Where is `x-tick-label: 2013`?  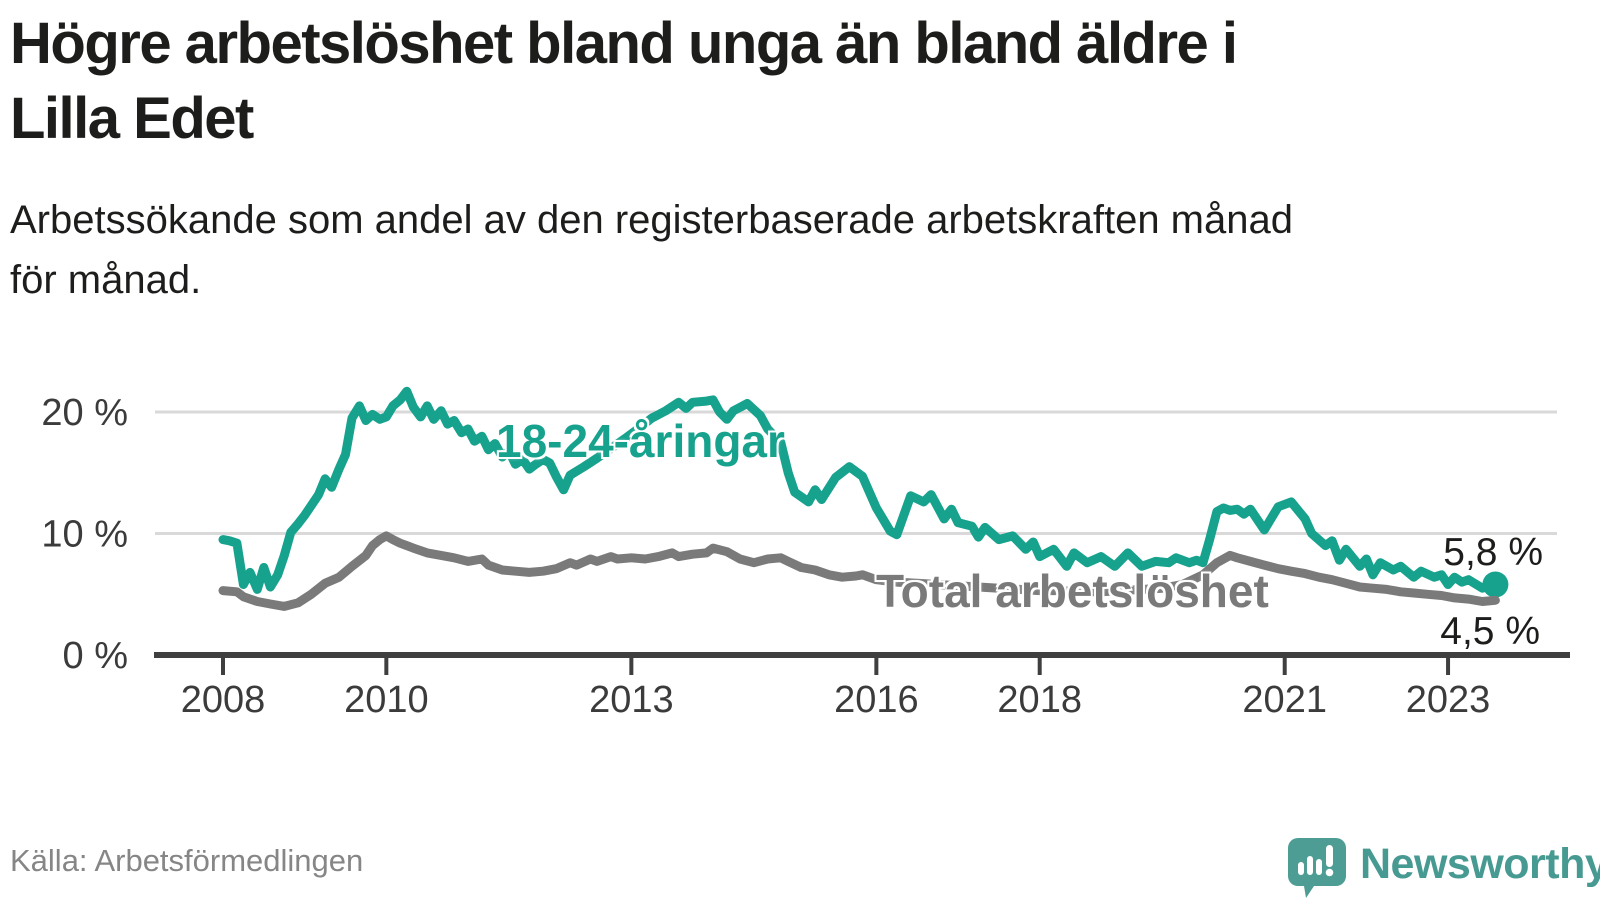
x-tick-label: 2013 is located at coordinates (631, 700).